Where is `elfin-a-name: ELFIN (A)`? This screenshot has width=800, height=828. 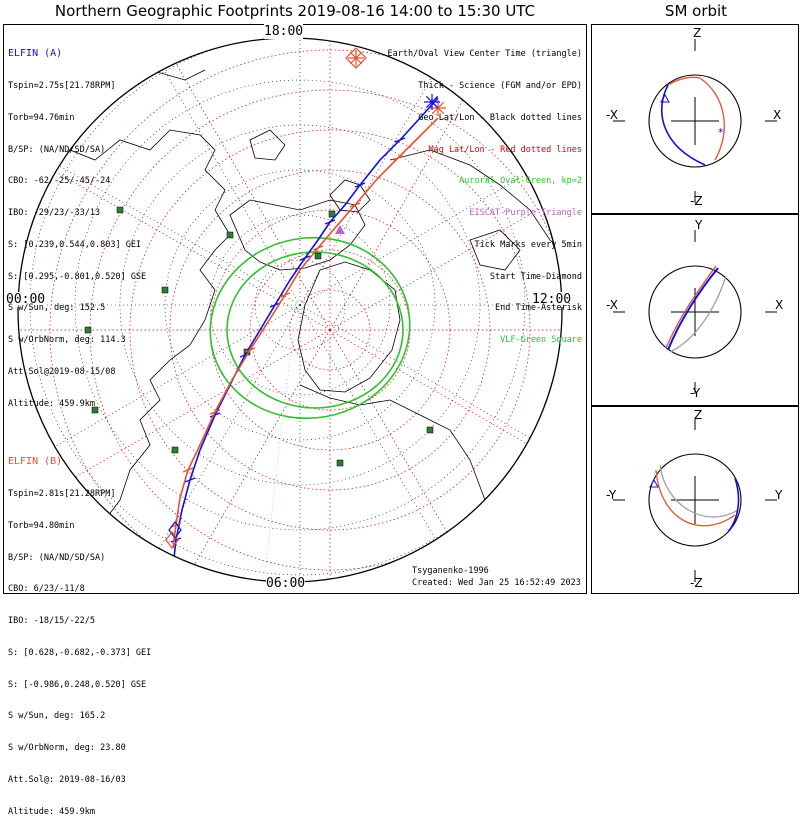
elfin-a-name: ELFIN (A) is located at coordinates (35, 54).